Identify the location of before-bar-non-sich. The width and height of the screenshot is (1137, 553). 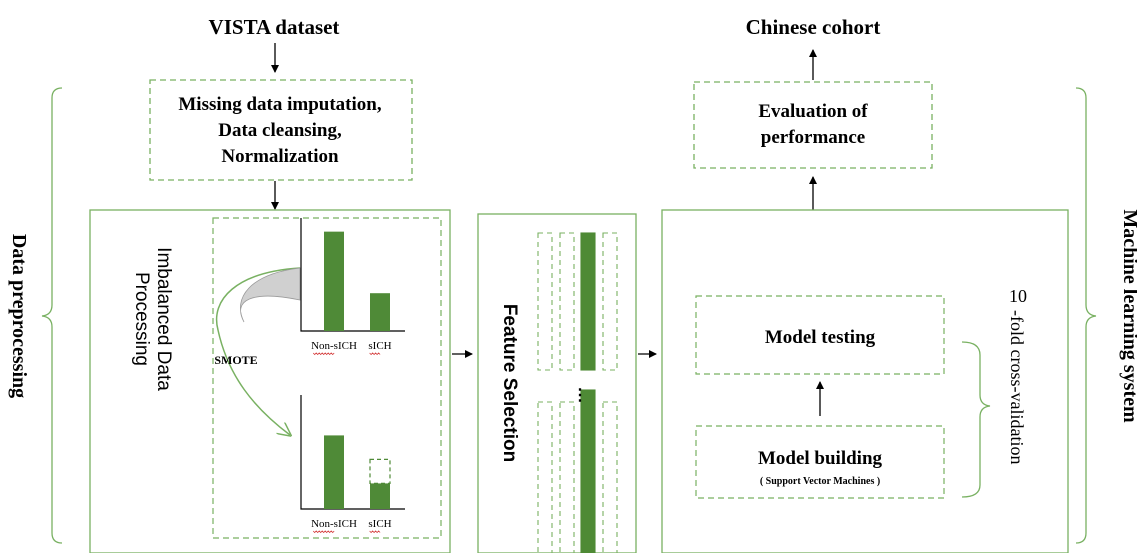
(334, 281).